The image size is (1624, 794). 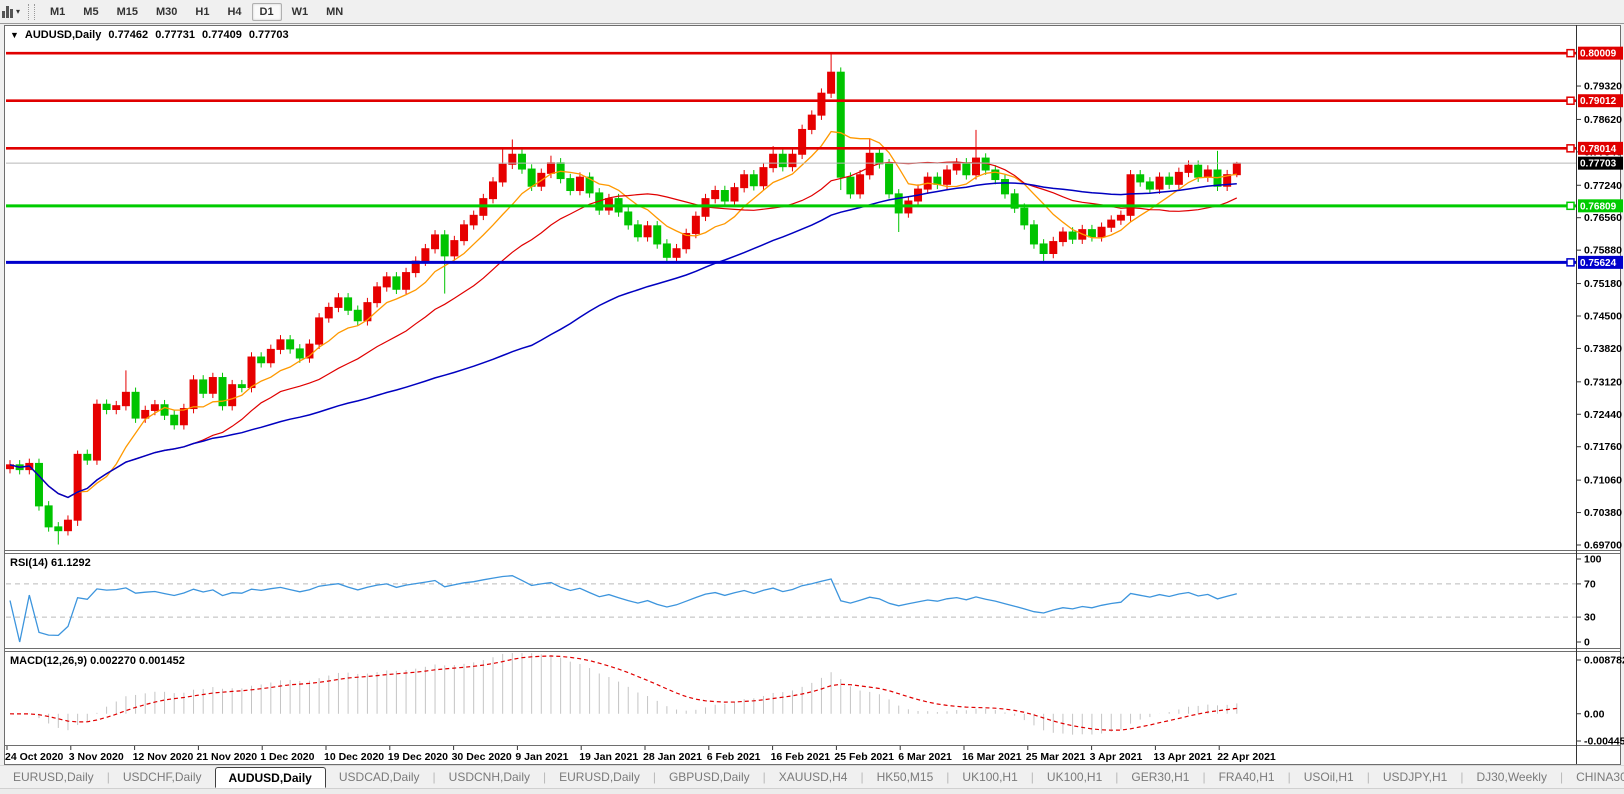 I want to click on chart-tab-USDCNH-Daily: USDCNH,Daily, so click(x=489, y=777).